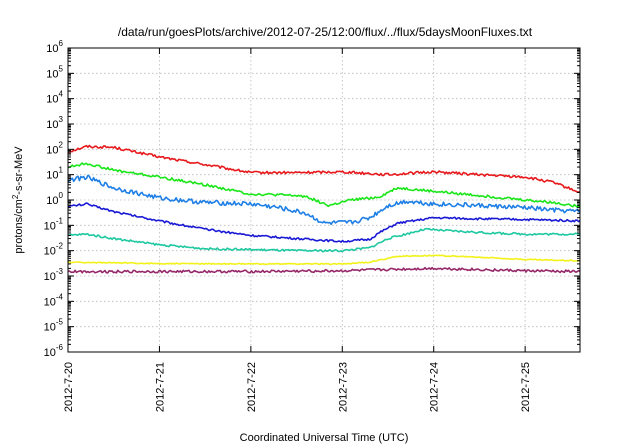  Describe the element at coordinates (19, 170) in the screenshot. I see `y-axis-label-rest: -s-sr-MeV` at that location.